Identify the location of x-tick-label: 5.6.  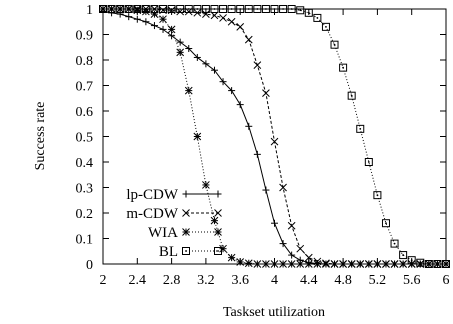
(412, 280).